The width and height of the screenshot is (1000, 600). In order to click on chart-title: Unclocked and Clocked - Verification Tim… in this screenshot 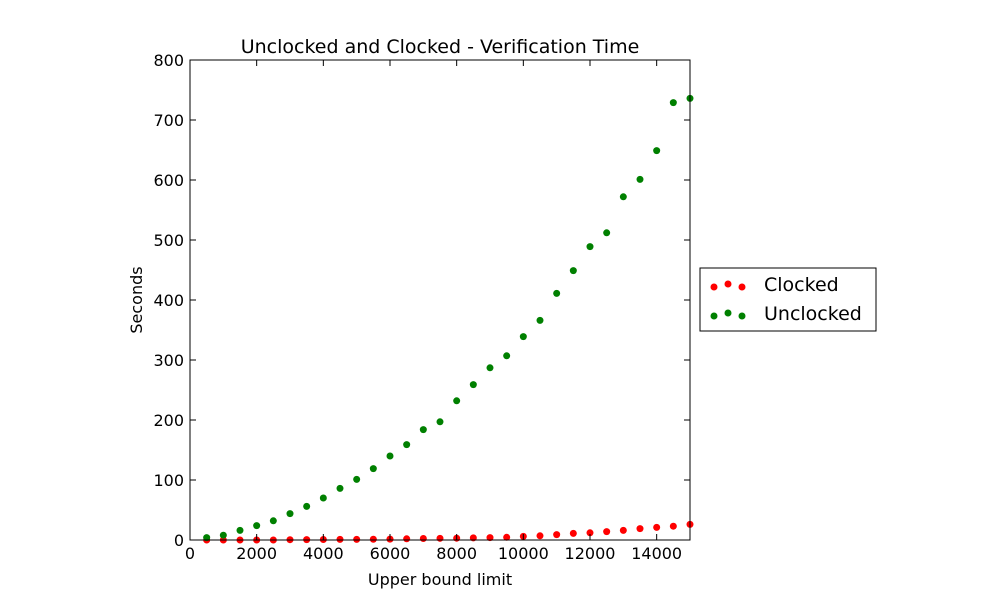, I will do `click(440, 47)`.